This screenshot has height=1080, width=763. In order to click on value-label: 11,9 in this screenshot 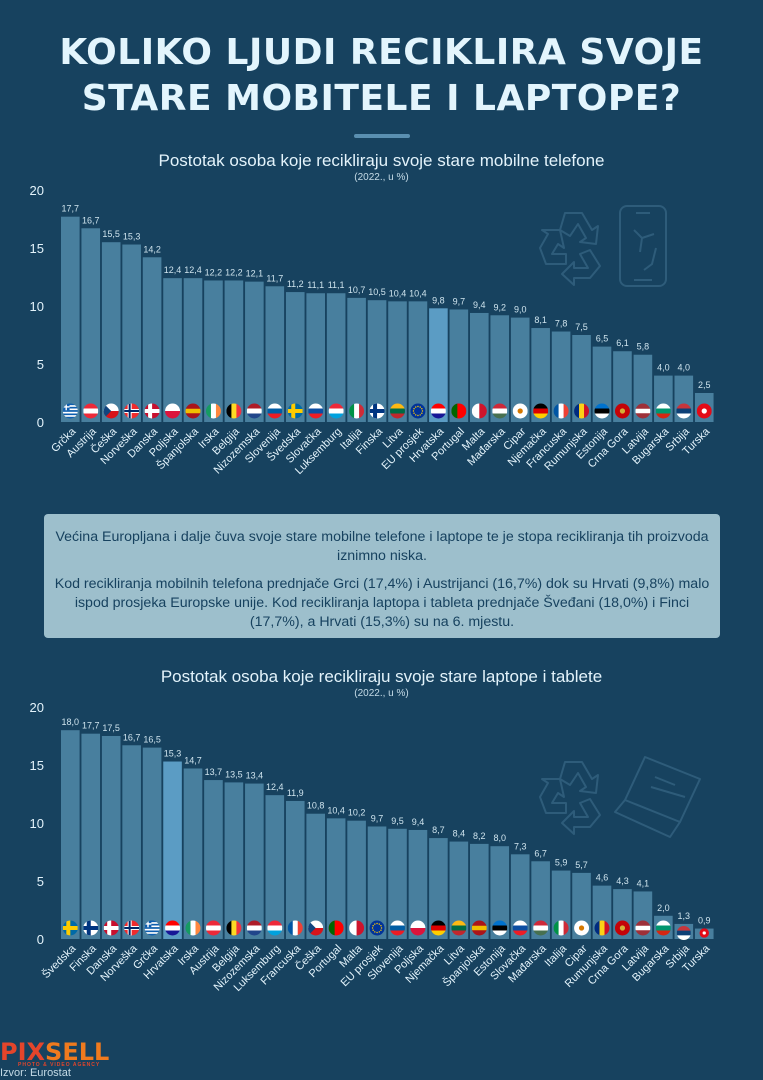, I will do `click(295, 793)`.